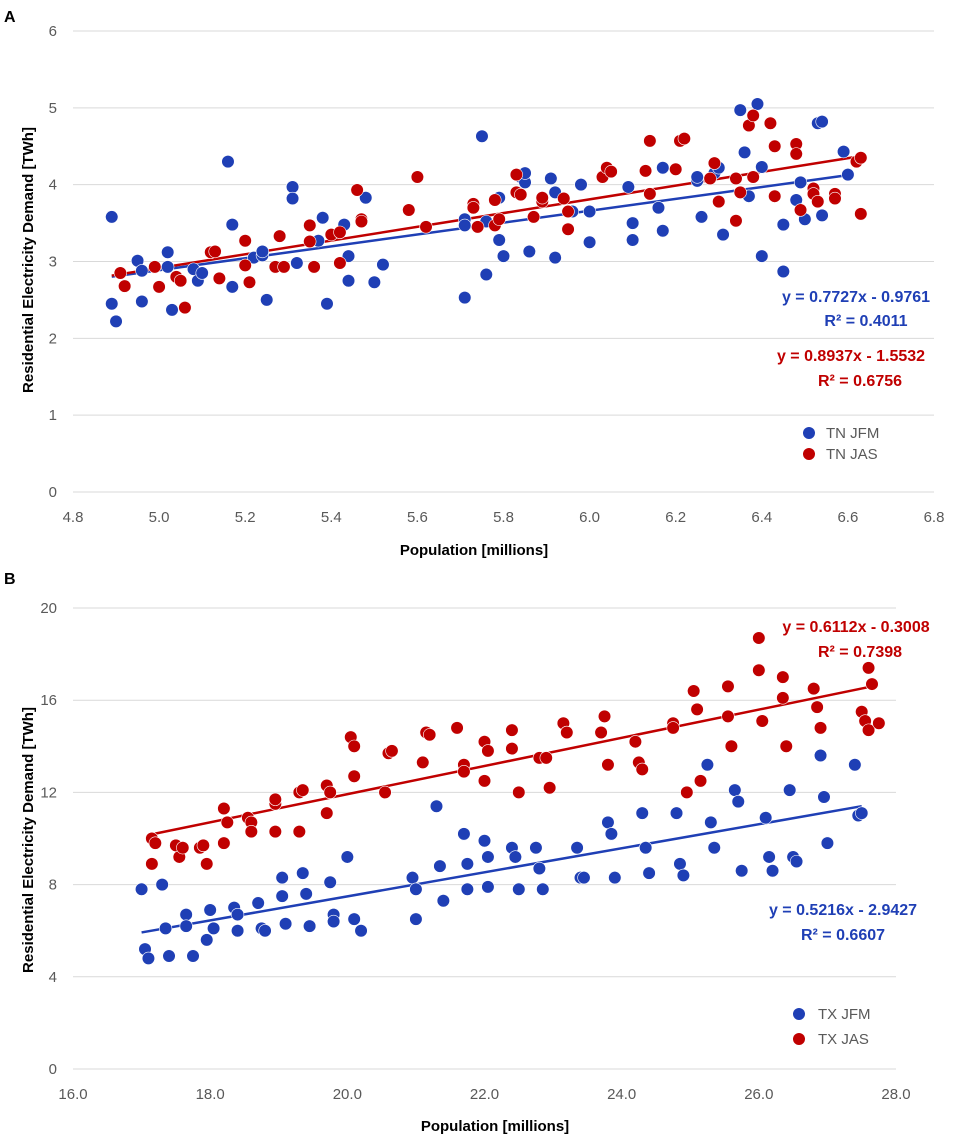 Image resolution: width=957 pixels, height=1138 pixels. Describe the element at coordinates (844, 1014) in the screenshot. I see `panel-b-legend-jfm: TX JFM` at that location.